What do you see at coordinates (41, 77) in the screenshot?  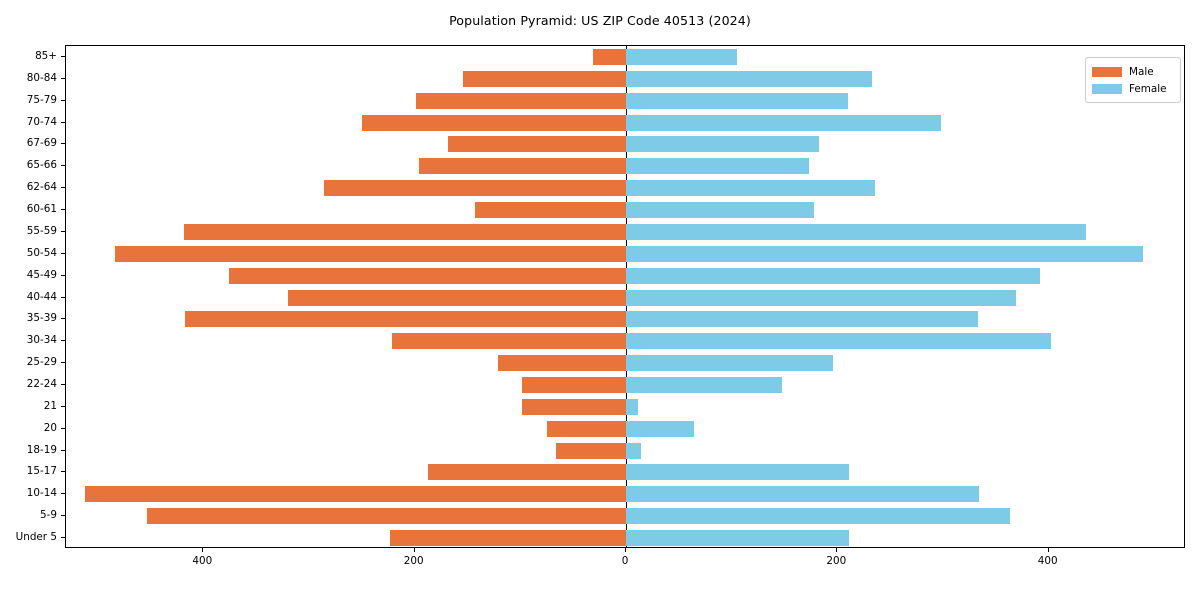 I see `y-axis-tick-label: 80-84` at bounding box center [41, 77].